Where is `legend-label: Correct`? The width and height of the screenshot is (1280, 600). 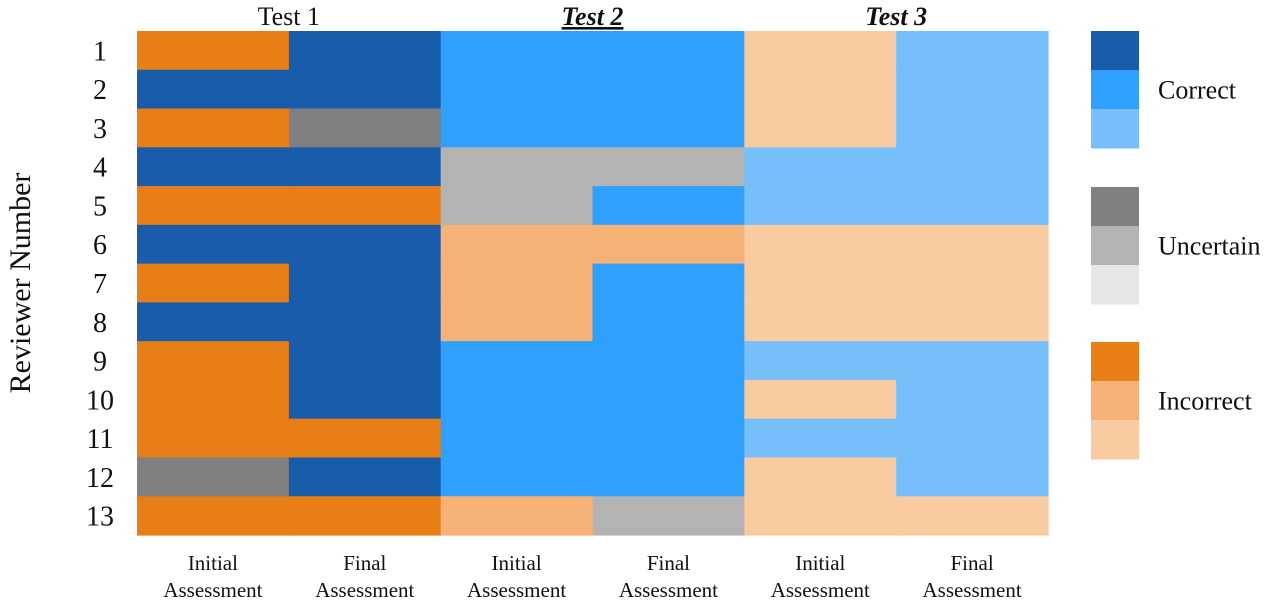
legend-label: Correct is located at coordinates (1197, 90).